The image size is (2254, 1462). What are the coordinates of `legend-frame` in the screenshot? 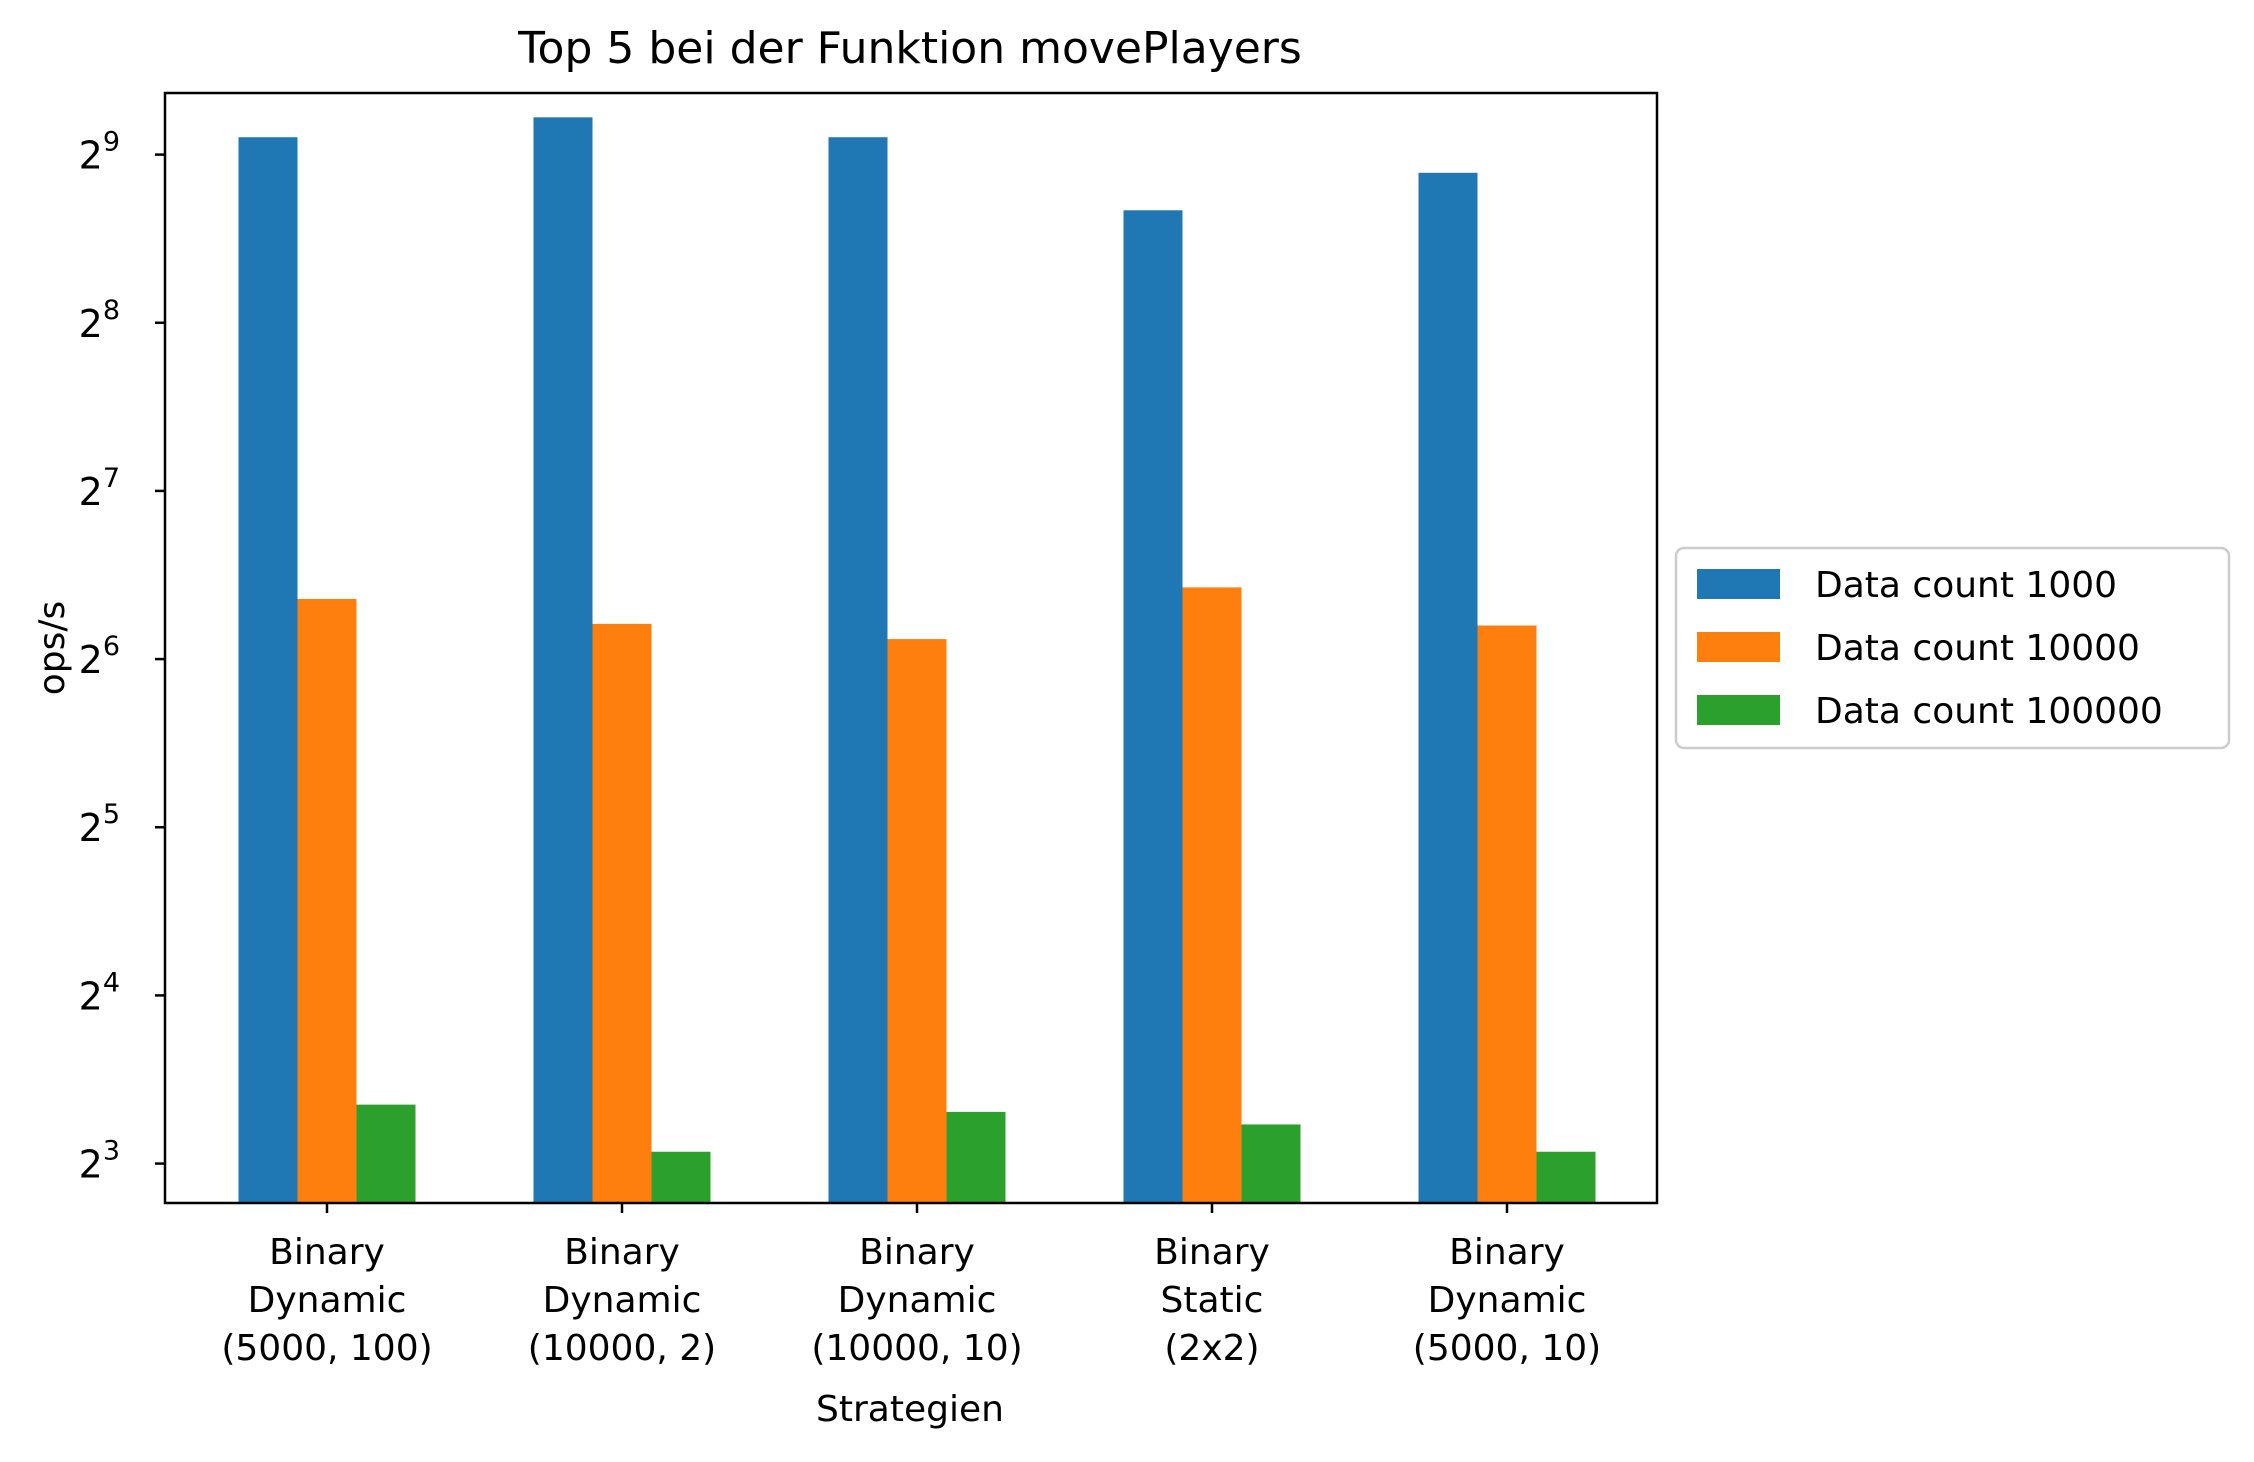 It's located at (1952, 648).